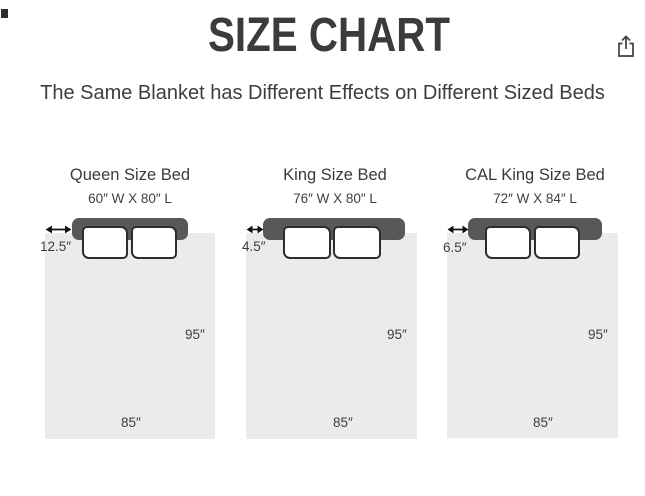 Image resolution: width=645 pixels, height=496 pixels. What do you see at coordinates (535, 175) in the screenshot?
I see `bed-title: CAL King Size Bed` at bounding box center [535, 175].